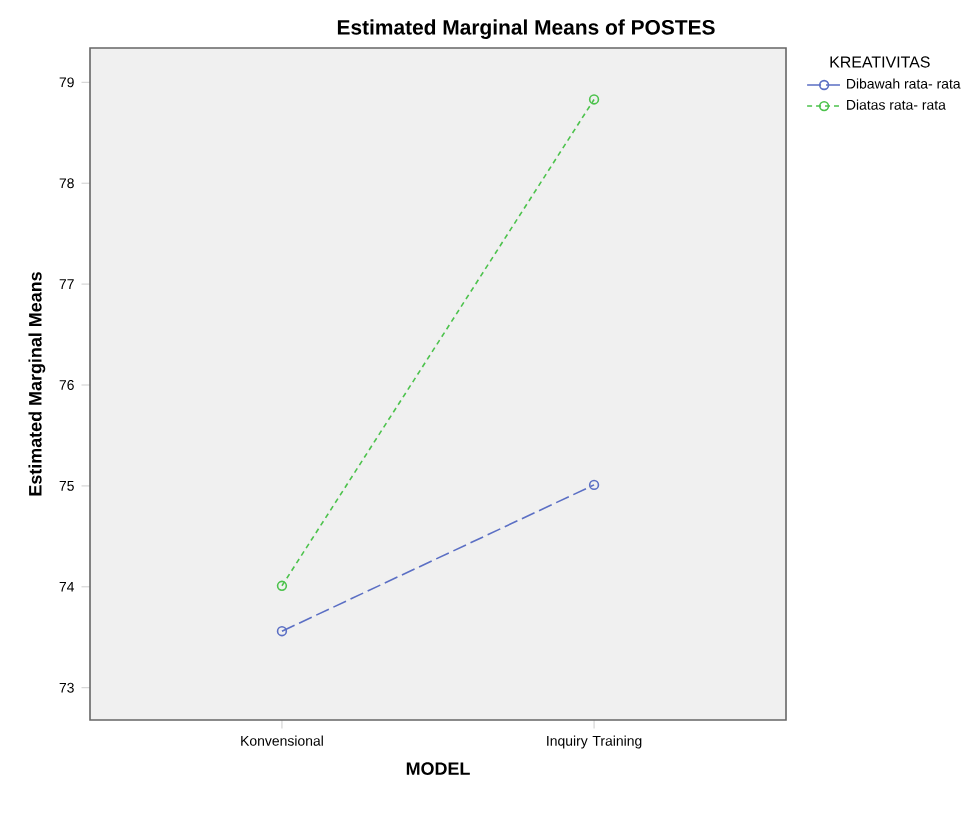 Image resolution: width=980 pixels, height=816 pixels. I want to click on chart-title: Estimated Marginal Means of POSTES, so click(526, 29).